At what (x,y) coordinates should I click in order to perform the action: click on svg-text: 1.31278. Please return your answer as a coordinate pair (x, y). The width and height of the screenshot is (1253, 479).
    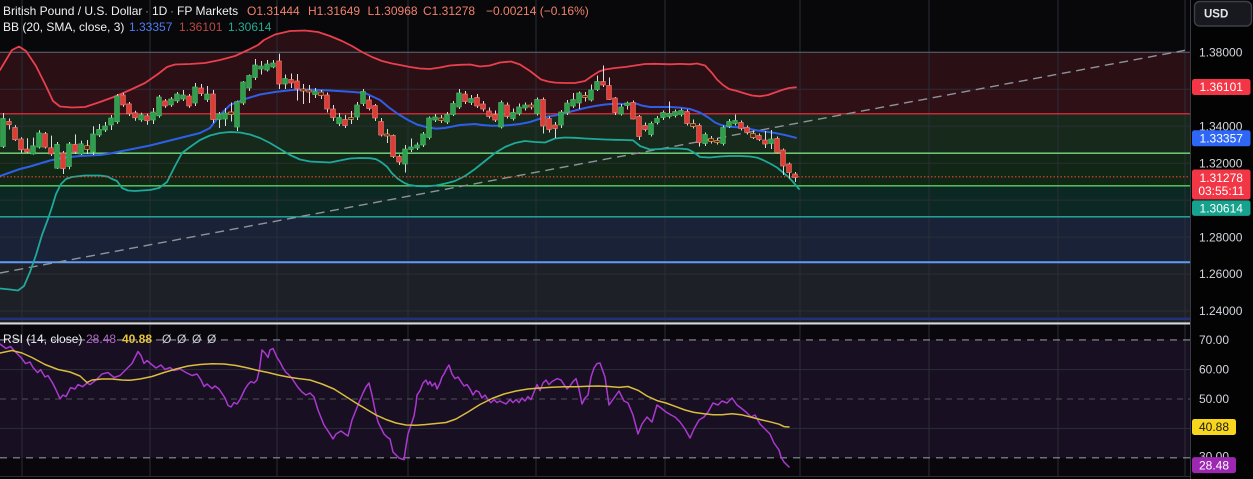
    Looking at the image, I should click on (1222, 178).